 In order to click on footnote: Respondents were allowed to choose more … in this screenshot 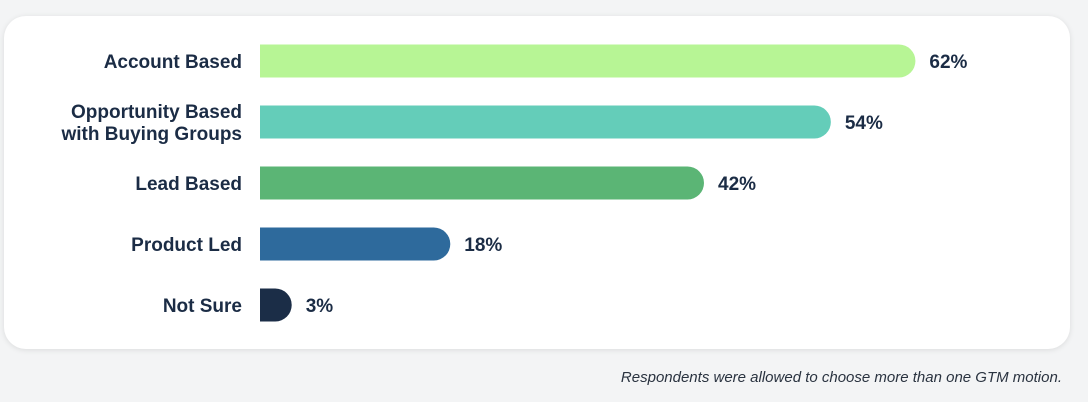, I will do `click(841, 377)`.